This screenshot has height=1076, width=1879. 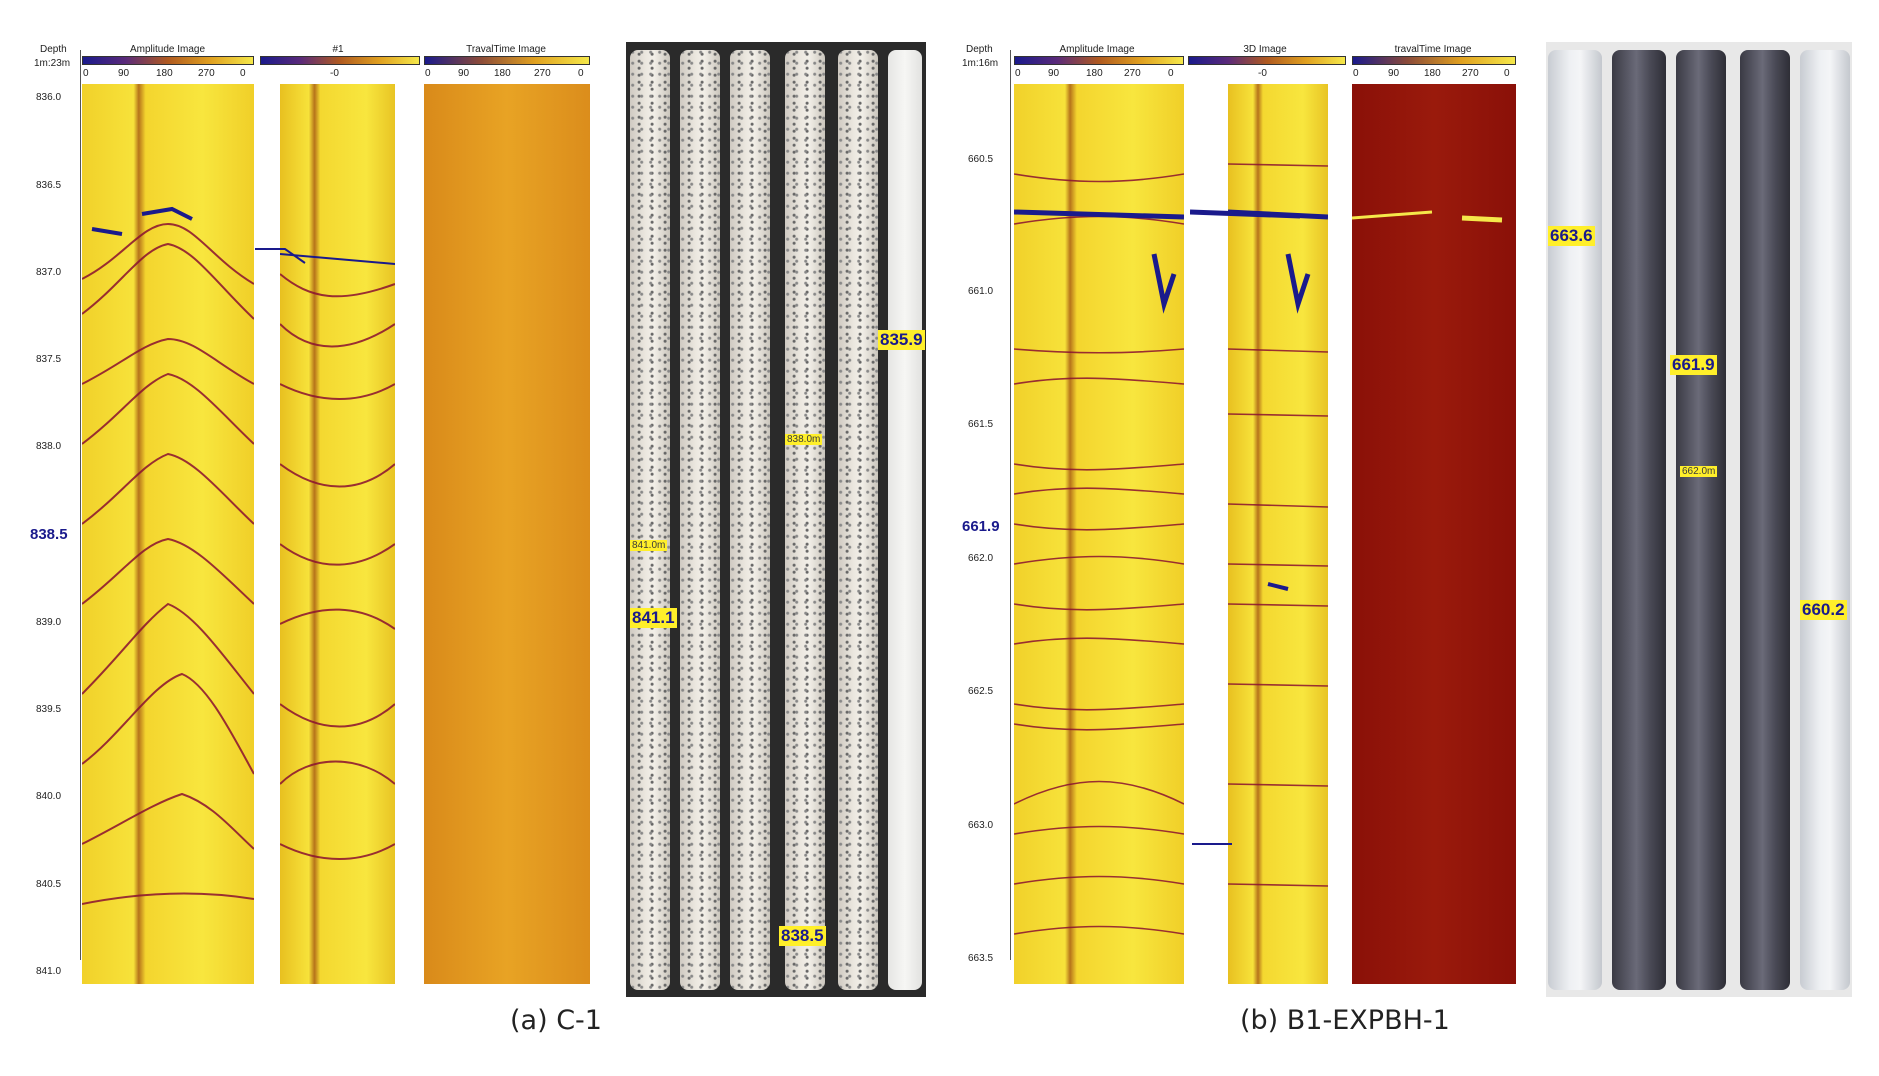 What do you see at coordinates (80, 505) in the screenshot?
I see `depth-axis-a` at bounding box center [80, 505].